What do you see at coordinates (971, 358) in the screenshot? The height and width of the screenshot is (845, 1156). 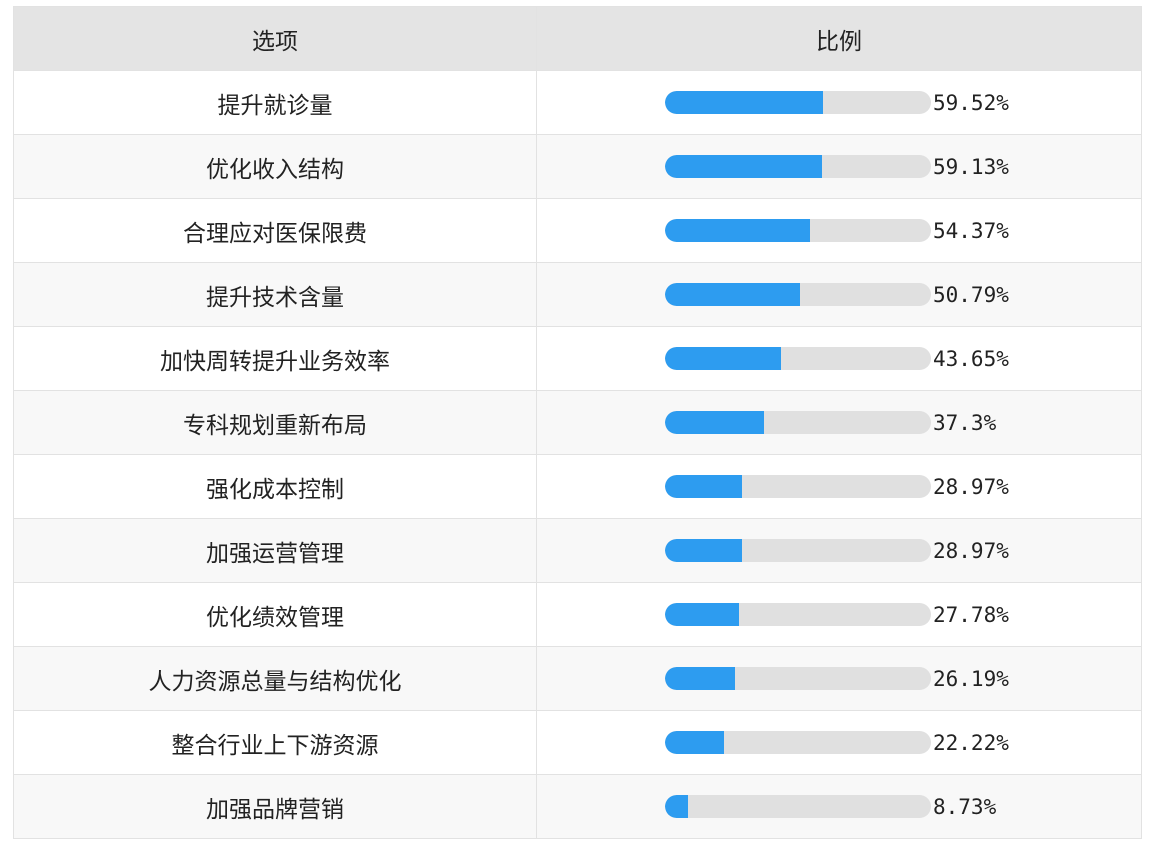 I see `ratio-value-label: 43.65%` at bounding box center [971, 358].